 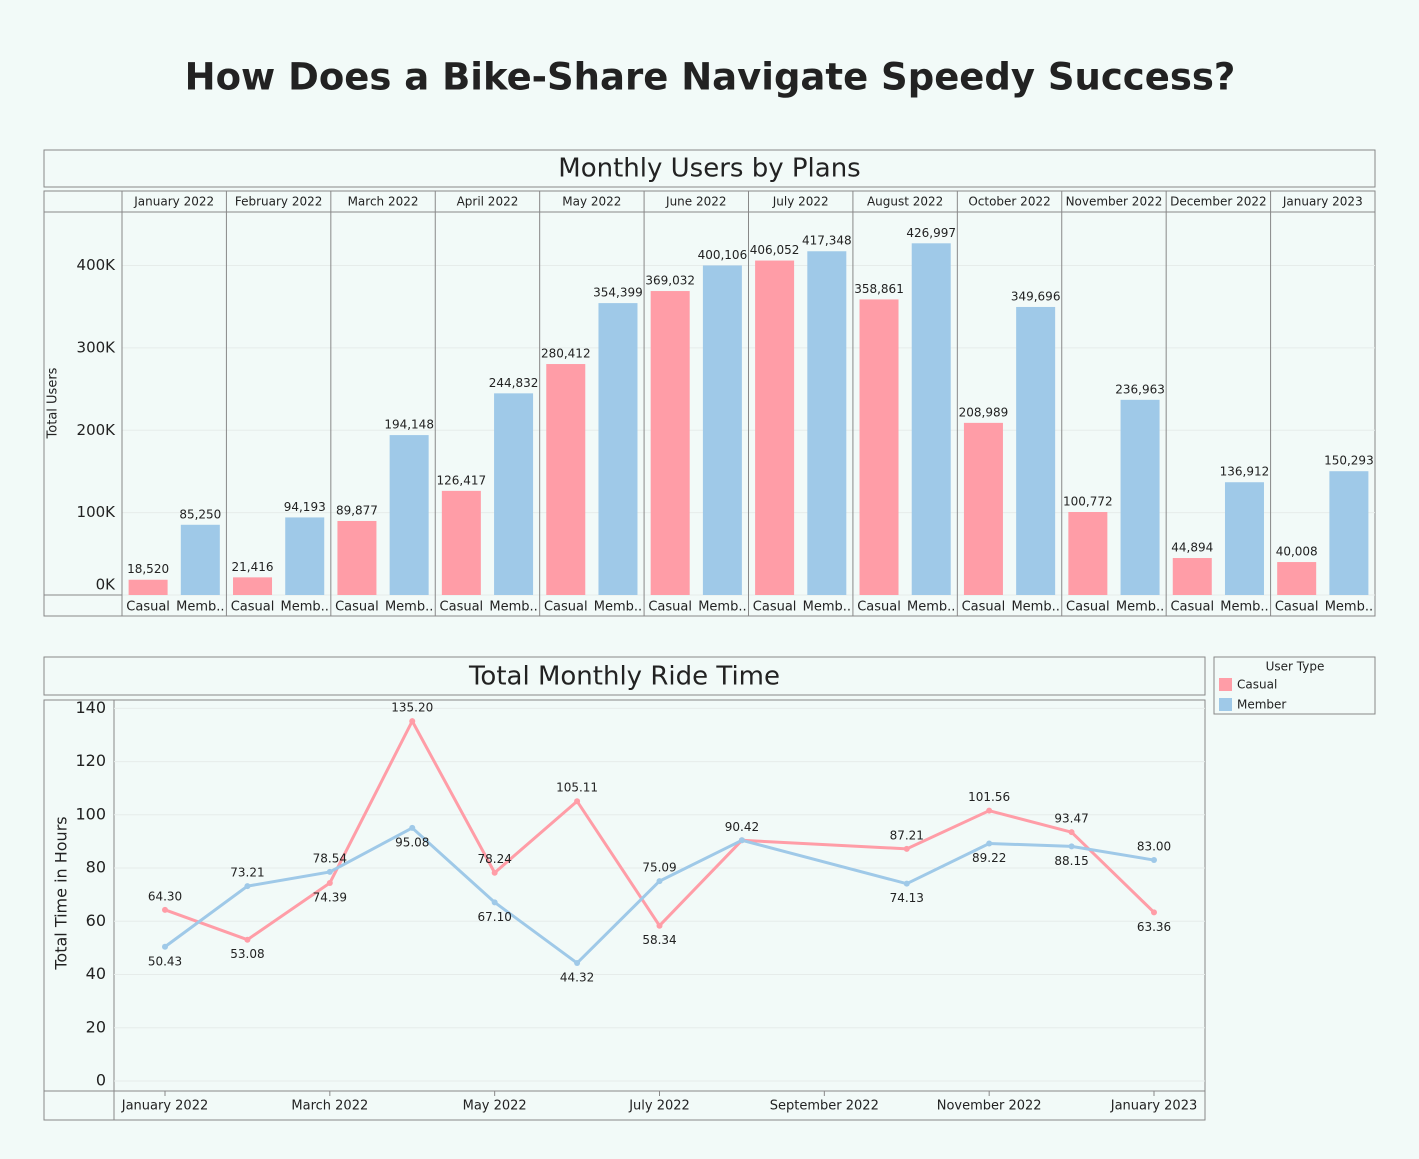 I want to click on bar-value-label: 280,412, so click(x=566, y=354).